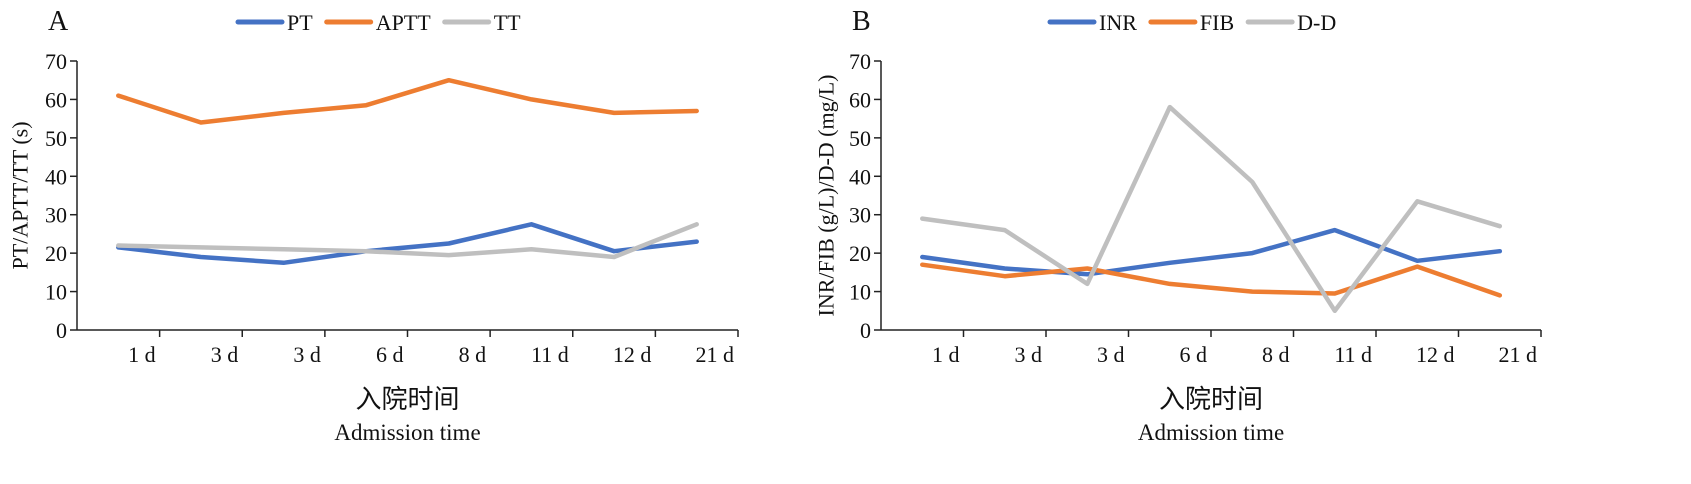 Image resolution: width=1691 pixels, height=484 pixels. I want to click on panel-a-x-label-en: Admission time, so click(407, 432).